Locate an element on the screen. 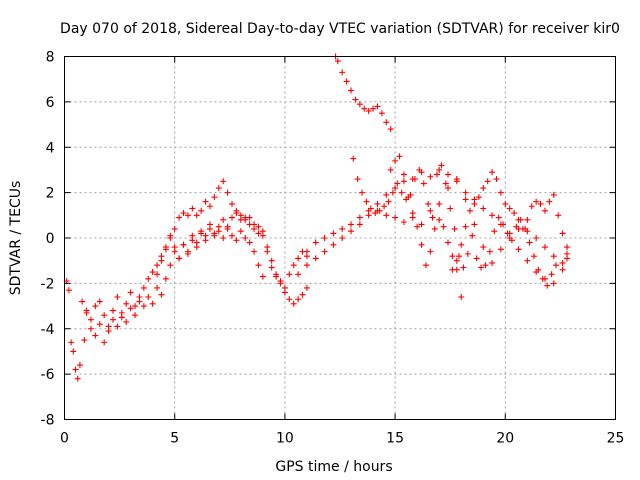  y-tick-label: 0 is located at coordinates (50, 239).